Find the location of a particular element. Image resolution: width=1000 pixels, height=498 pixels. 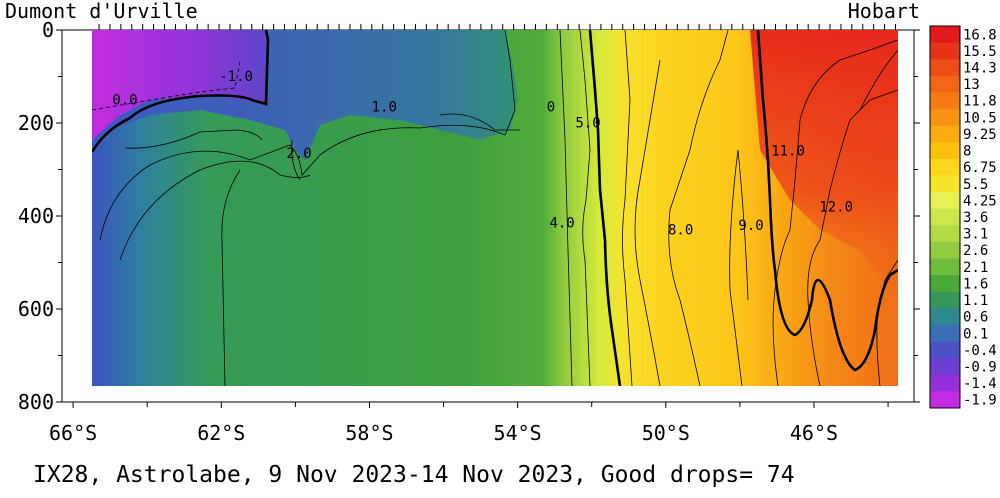

contour-label: 8.0 is located at coordinates (680, 231).